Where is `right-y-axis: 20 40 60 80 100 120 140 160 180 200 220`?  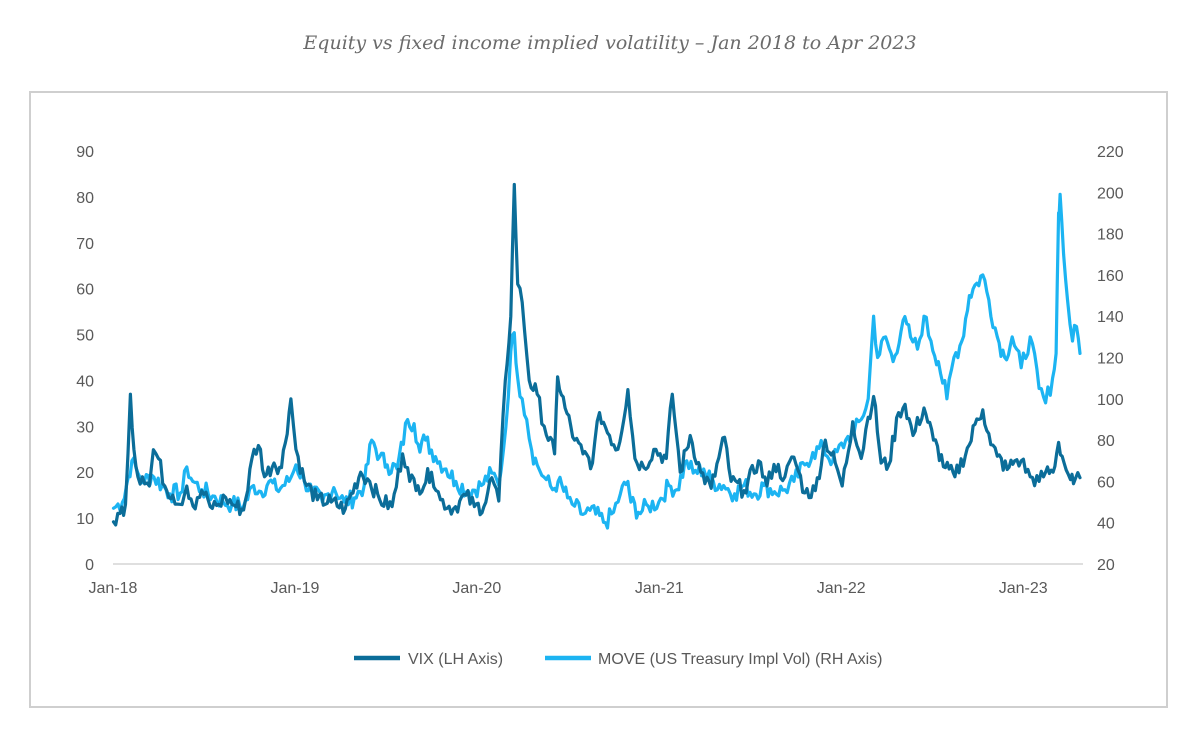
right-y-axis: 20 40 60 80 100 120 140 160 180 200 220 is located at coordinates (1110, 359).